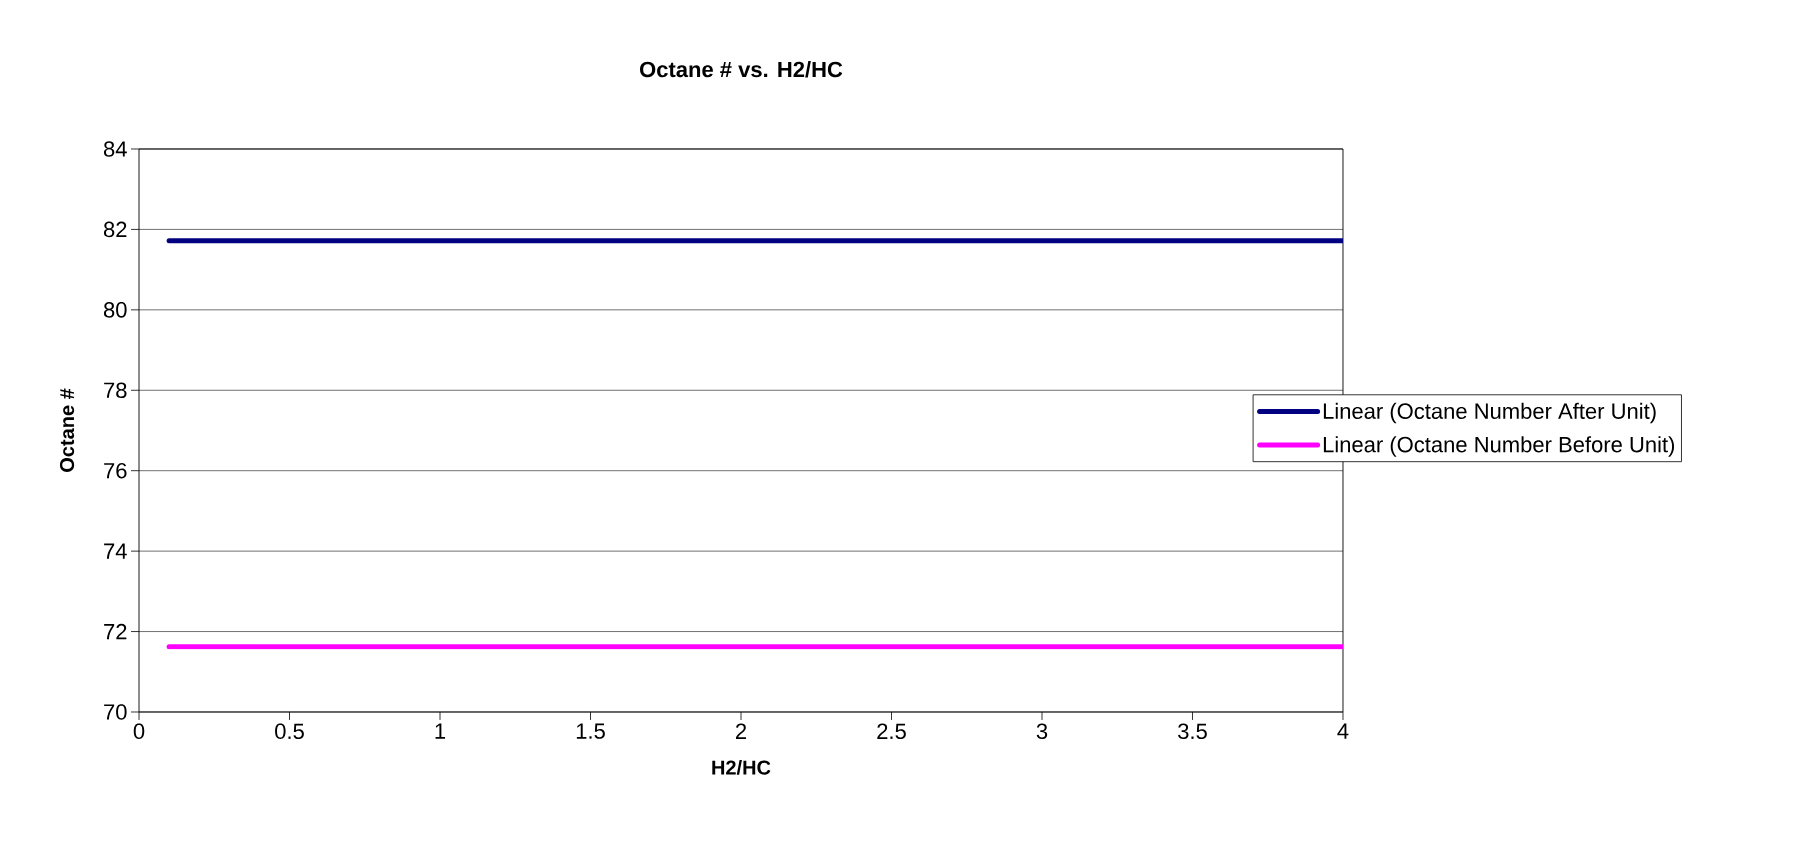 The width and height of the screenshot is (1799, 853). What do you see at coordinates (590, 731) in the screenshot?
I see `x-tick-label: 1.5` at bounding box center [590, 731].